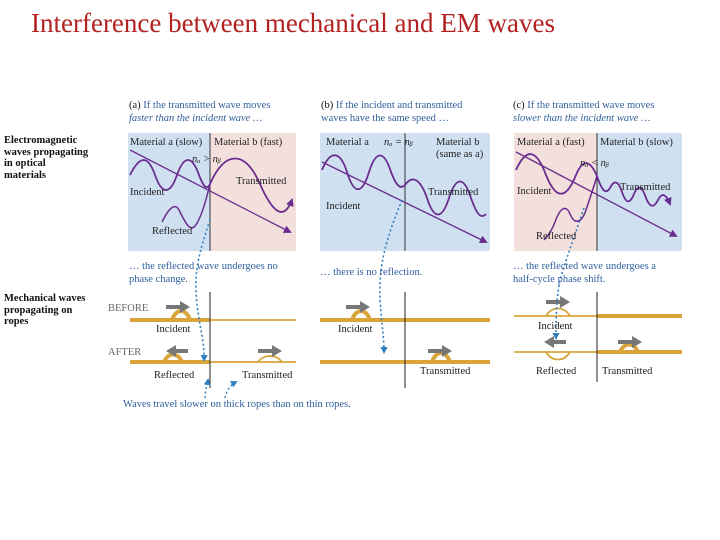 The width and height of the screenshot is (720, 540). What do you see at coordinates (534, 191) in the screenshot?
I see `panel-c-incident-label: Incident` at bounding box center [534, 191].